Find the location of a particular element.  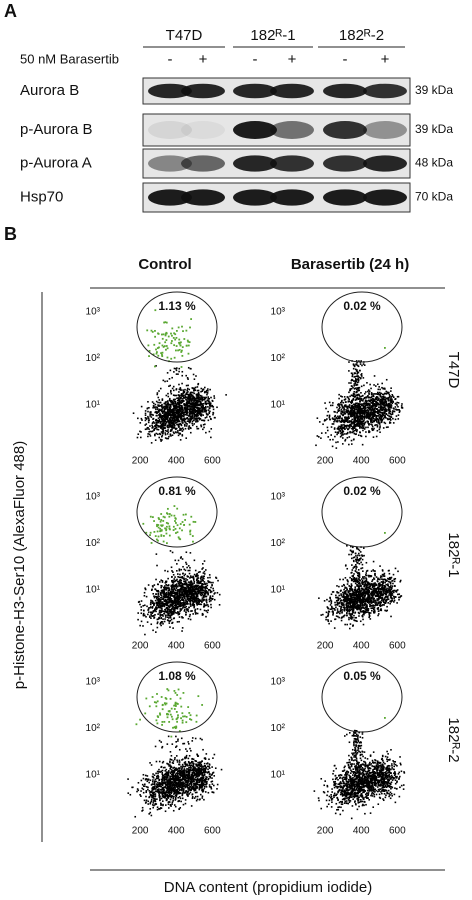

x-tick-label: 600 is located at coordinates (212, 461).